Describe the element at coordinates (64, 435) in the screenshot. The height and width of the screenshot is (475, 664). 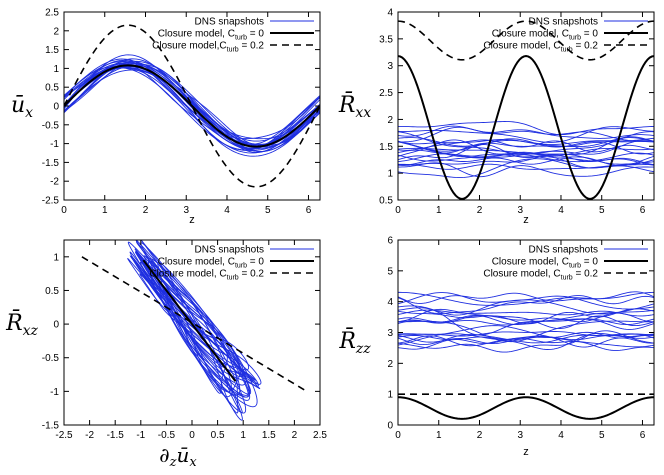
I see `x-tick-label: -2.5` at that location.